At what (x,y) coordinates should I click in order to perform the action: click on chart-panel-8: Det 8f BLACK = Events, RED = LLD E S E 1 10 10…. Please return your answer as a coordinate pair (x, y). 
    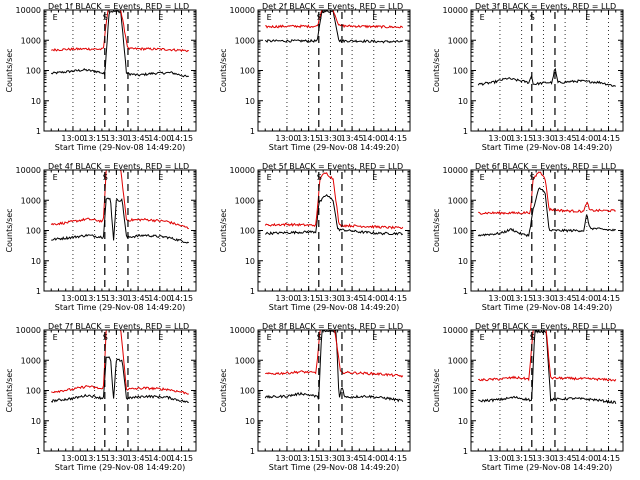
    Looking at the image, I should click on (315, 397).